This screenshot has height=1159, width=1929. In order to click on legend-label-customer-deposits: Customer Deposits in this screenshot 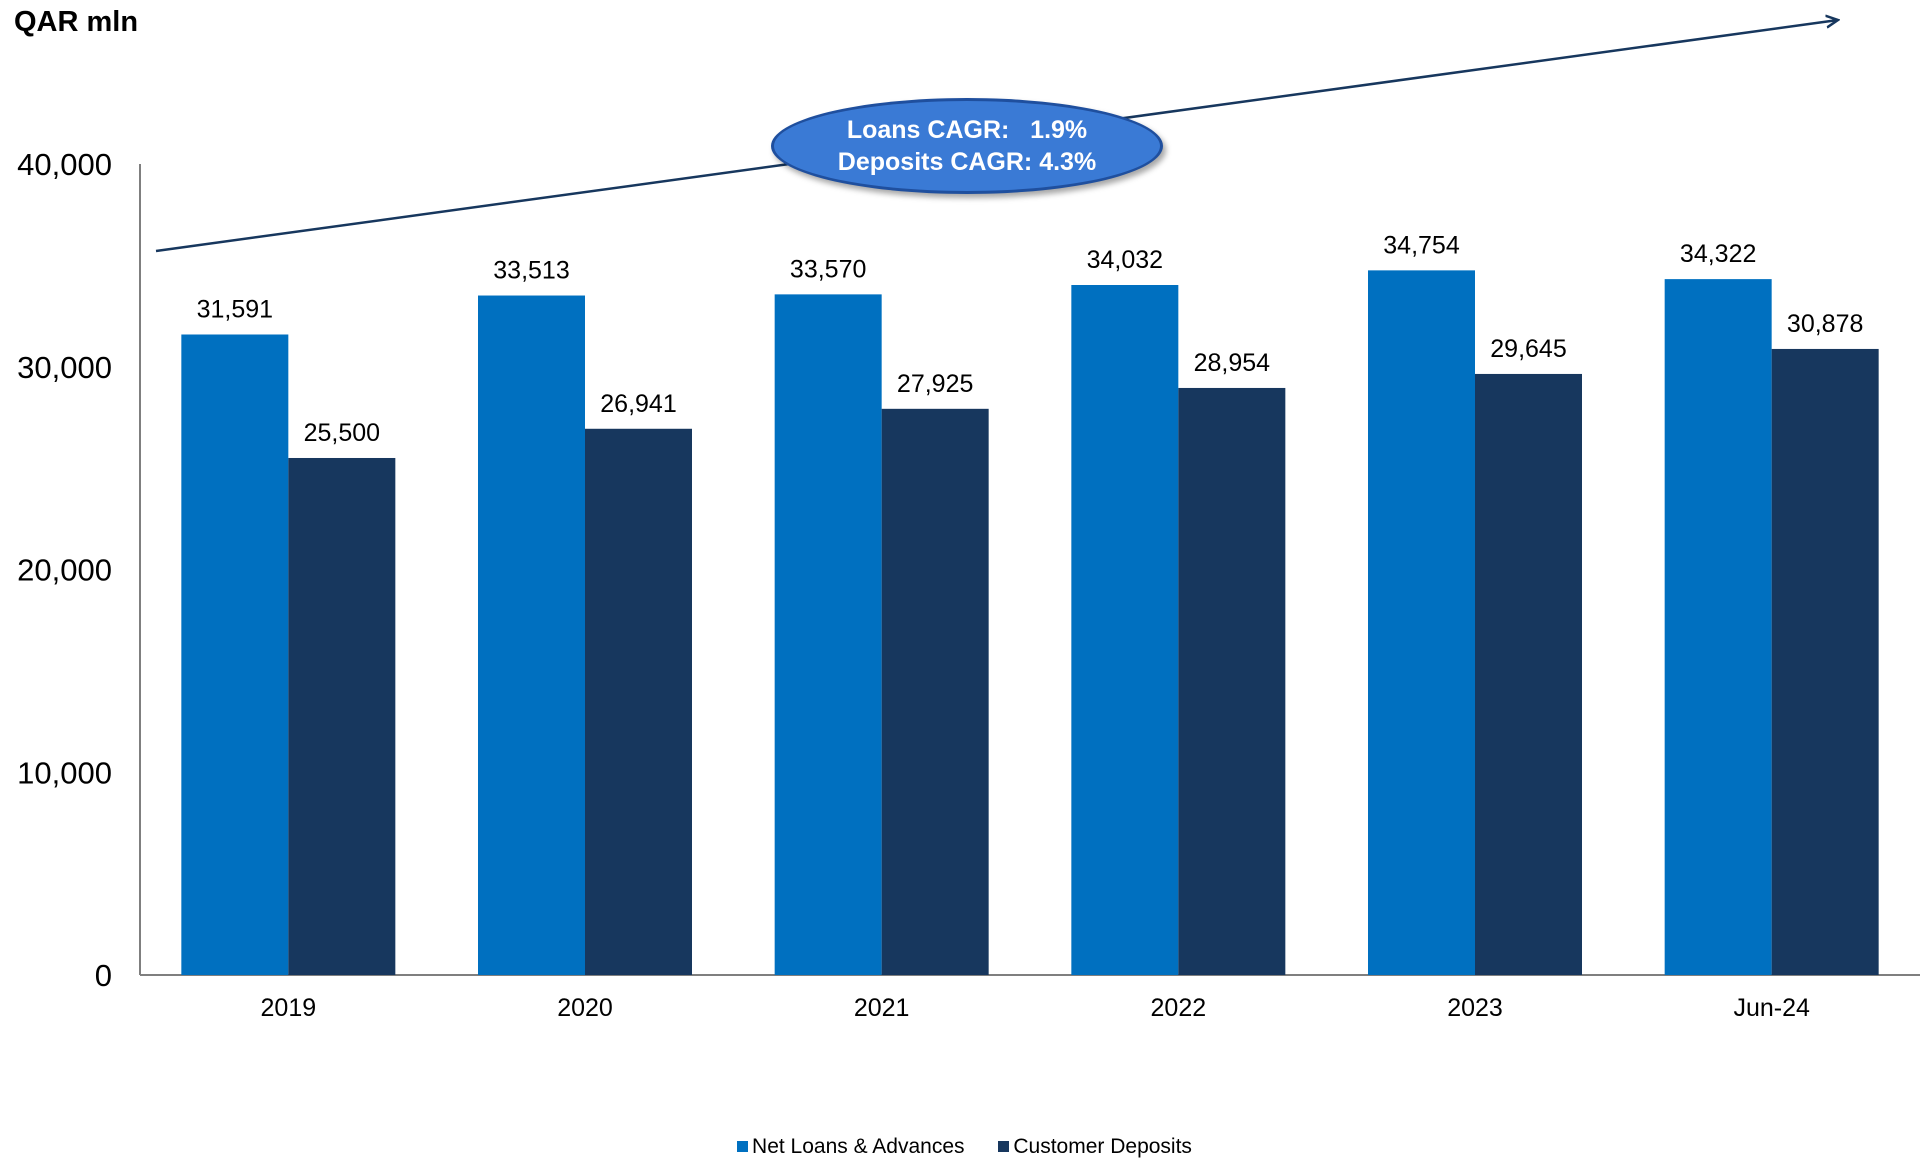, I will do `click(1102, 1146)`.